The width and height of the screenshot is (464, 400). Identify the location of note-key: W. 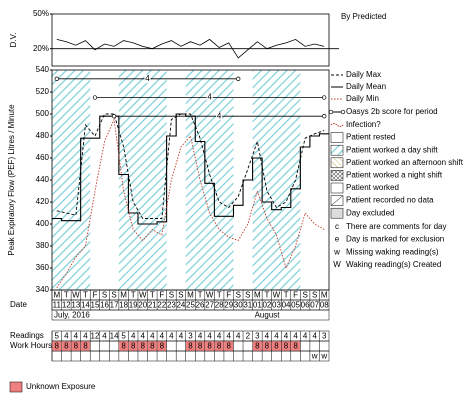
(337, 264).